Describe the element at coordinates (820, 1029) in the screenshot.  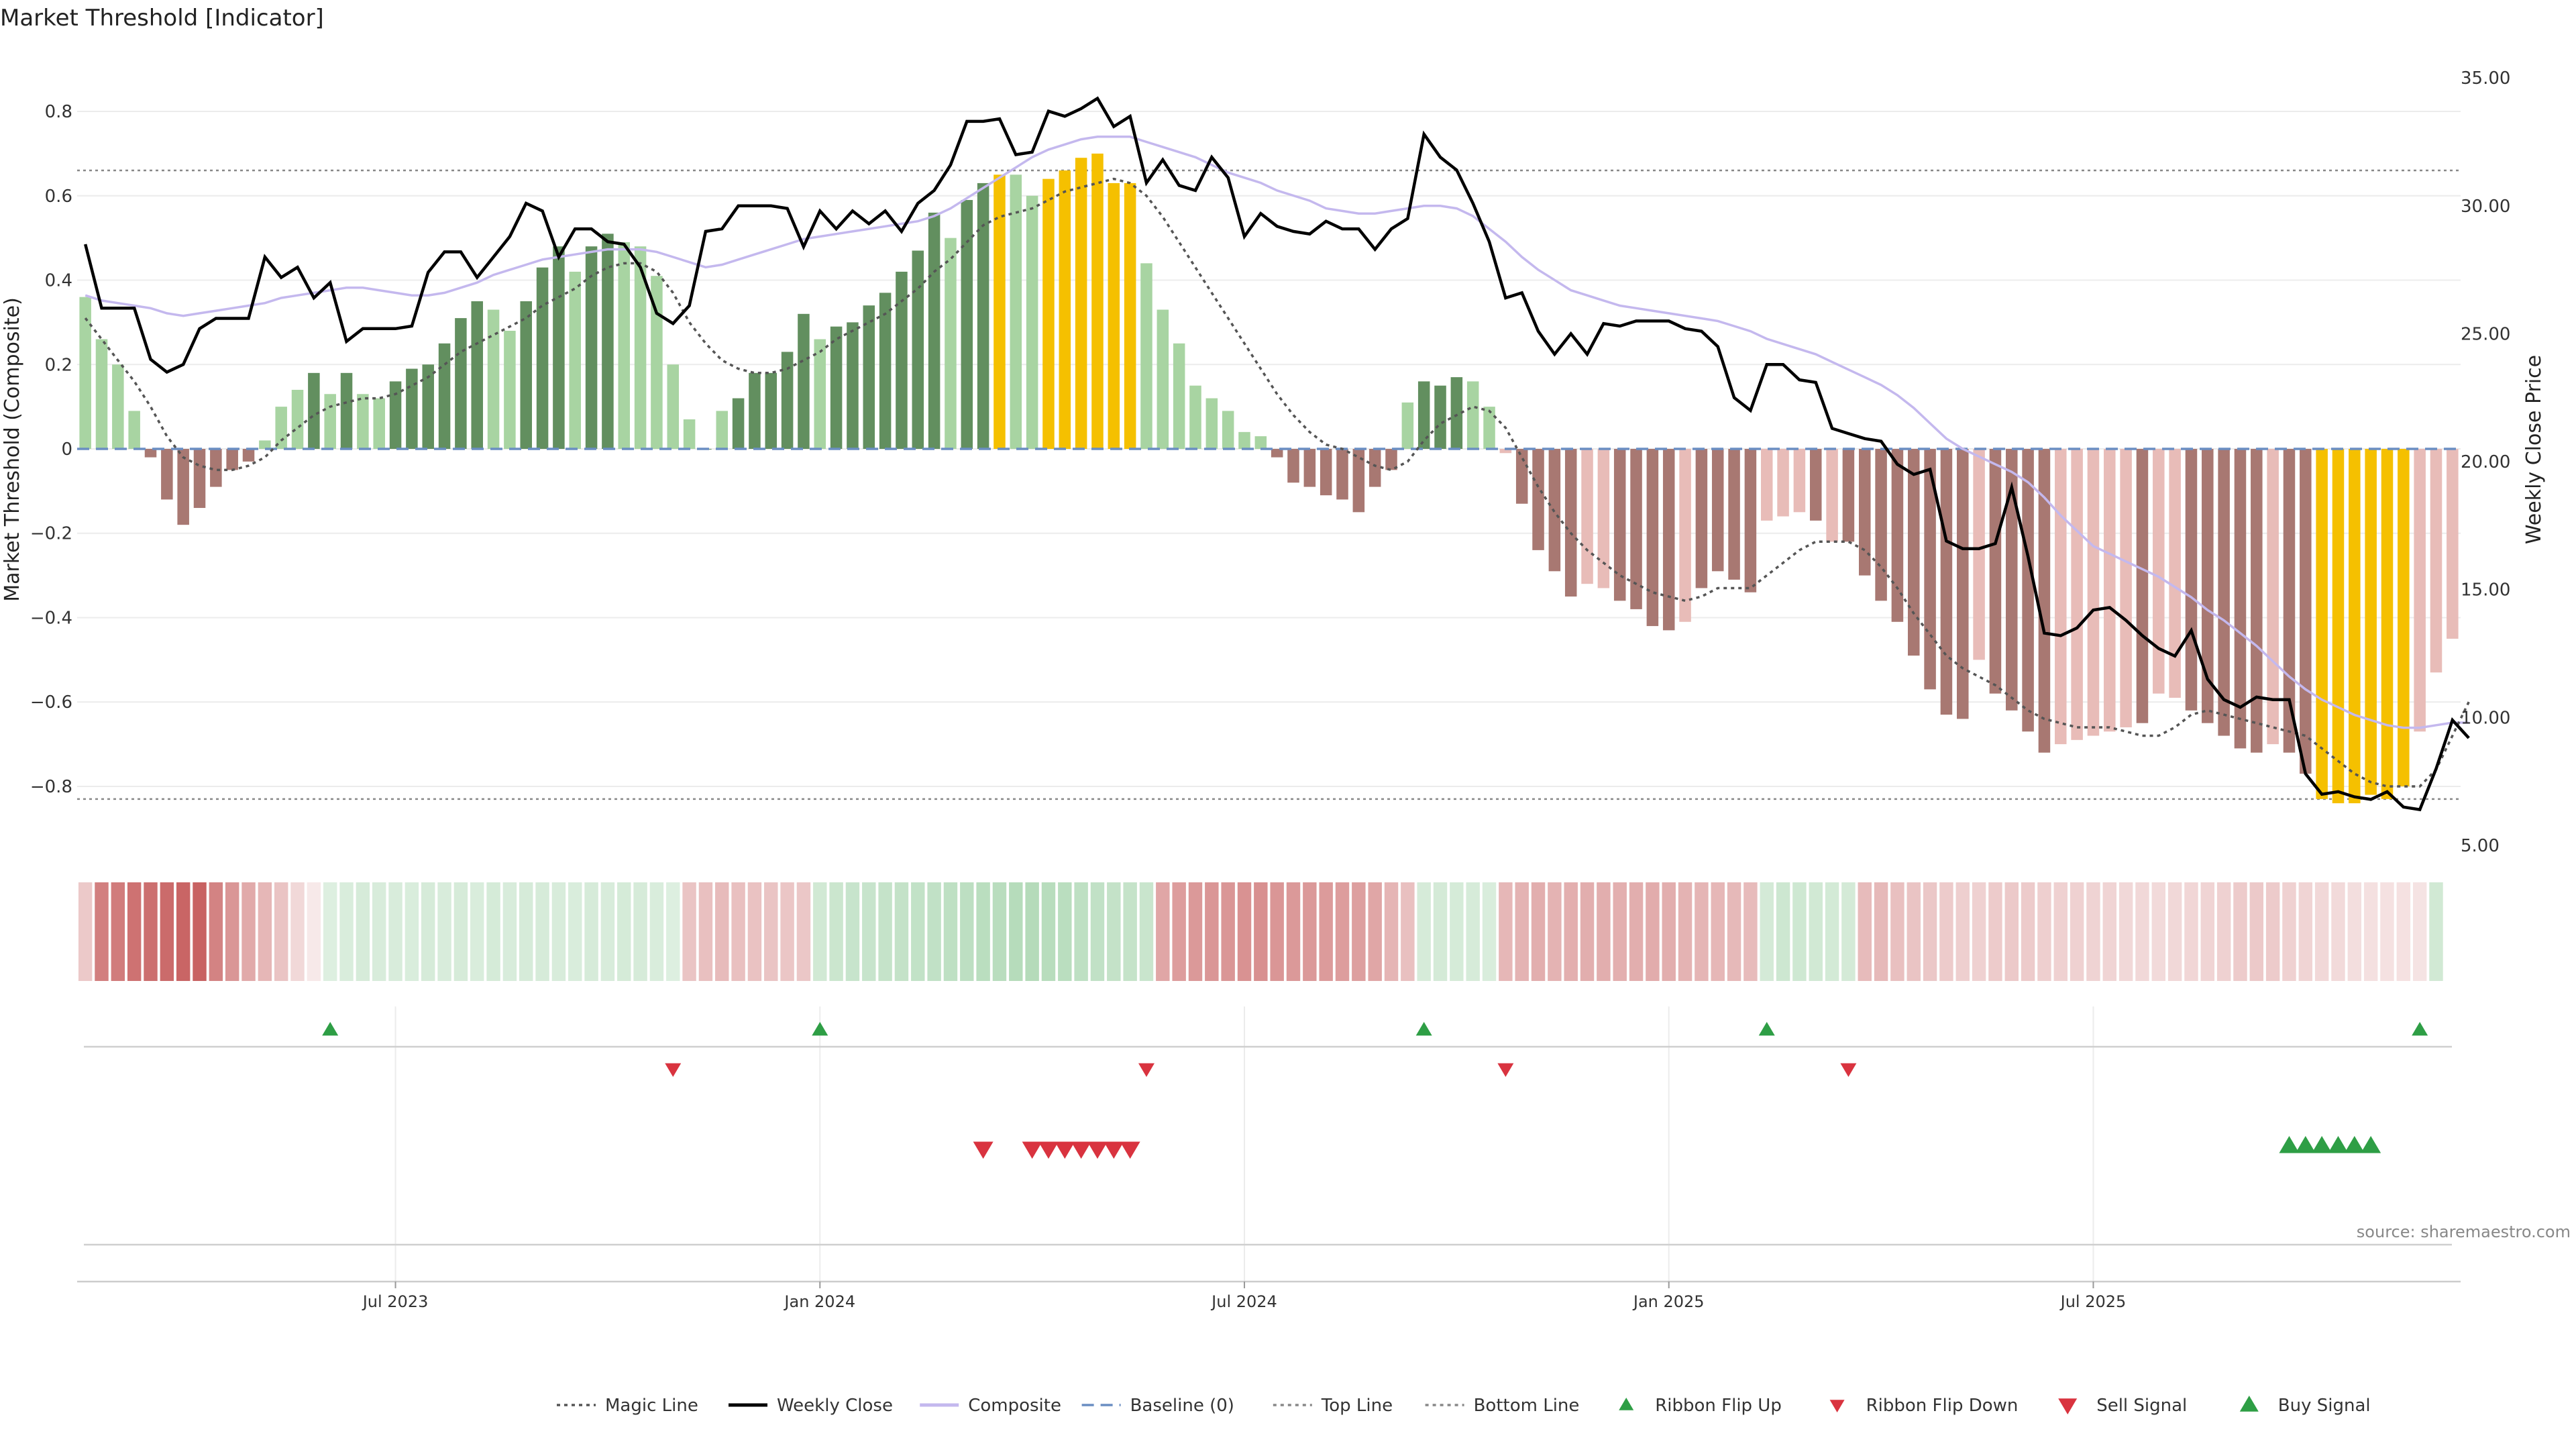
I see `ribbon-flip-up-marker` at that location.